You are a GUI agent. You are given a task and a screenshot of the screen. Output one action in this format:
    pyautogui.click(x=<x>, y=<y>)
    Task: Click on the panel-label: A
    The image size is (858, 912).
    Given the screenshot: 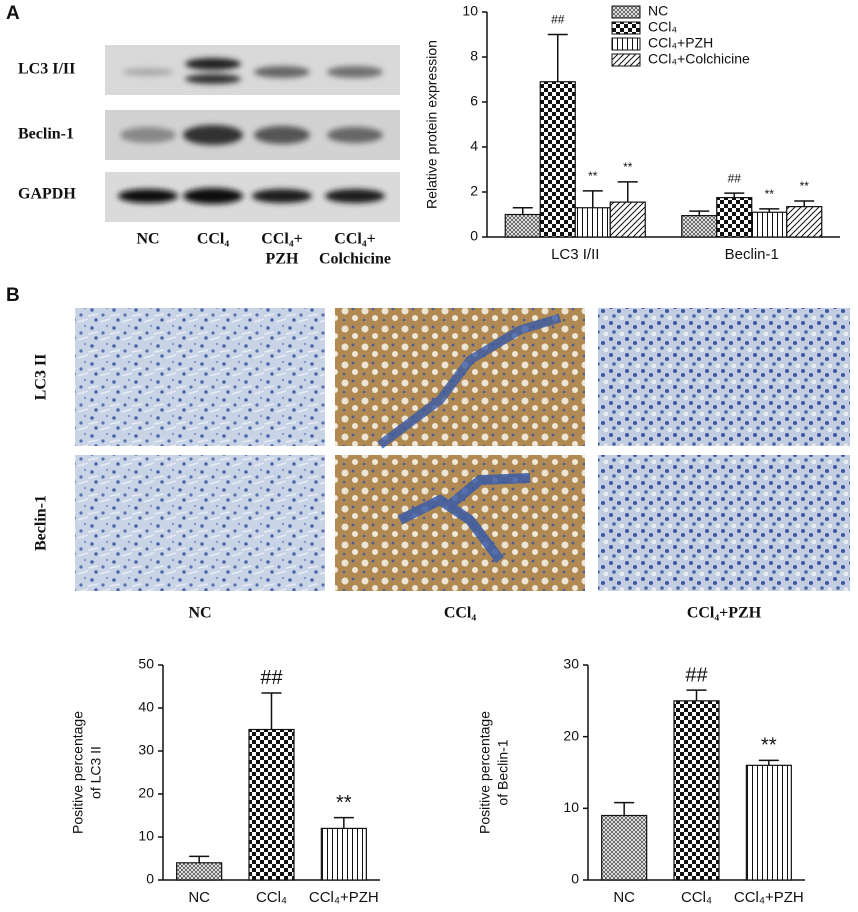 What is the action you would take?
    pyautogui.click(x=13, y=13)
    